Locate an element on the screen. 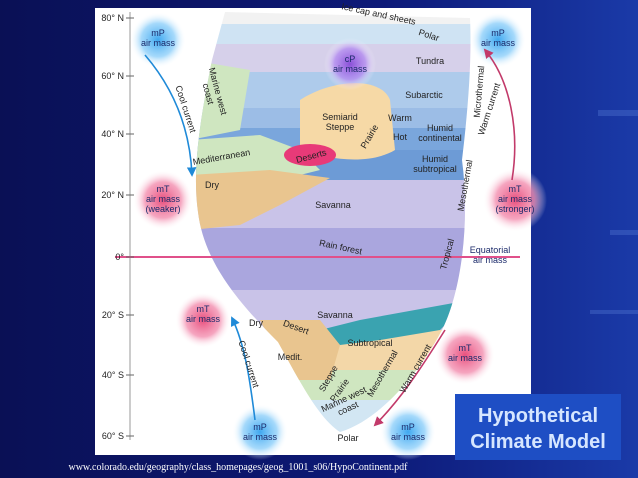 This screenshot has height=478, width=638. latitude-label: 20° S is located at coordinates (113, 315).